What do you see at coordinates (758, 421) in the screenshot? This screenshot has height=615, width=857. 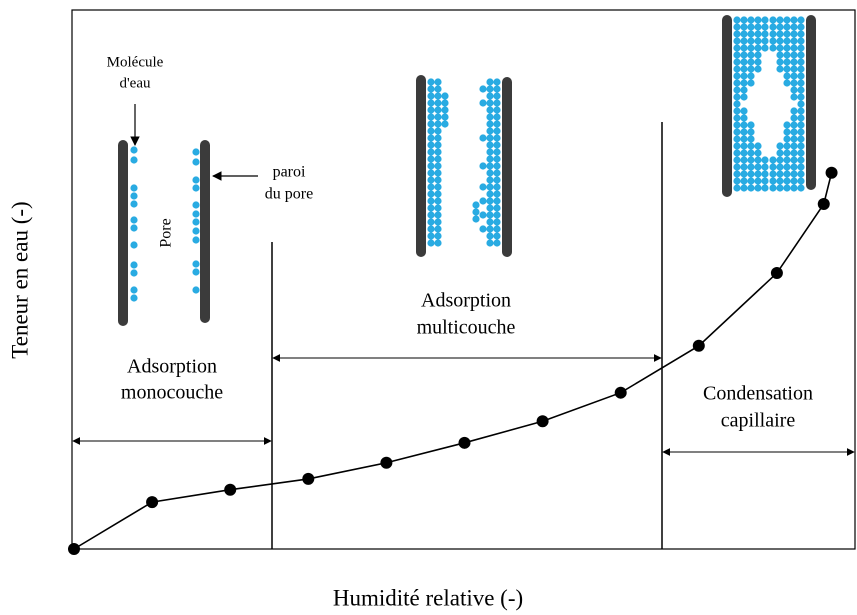 I see `annotation: capillaire` at bounding box center [758, 421].